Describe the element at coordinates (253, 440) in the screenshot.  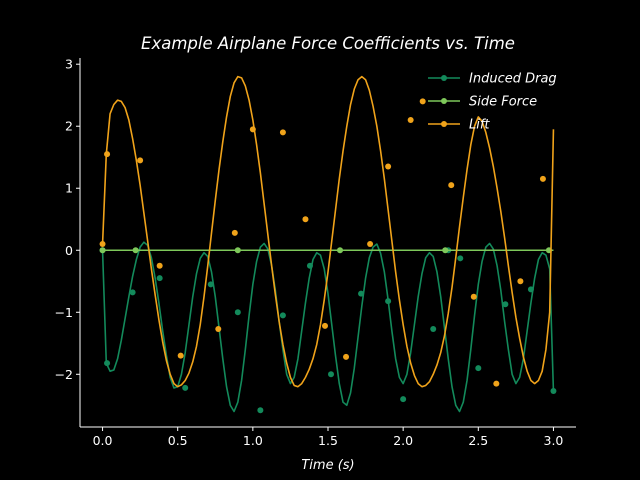
I see `x-tick-label: 1.0` at that location.